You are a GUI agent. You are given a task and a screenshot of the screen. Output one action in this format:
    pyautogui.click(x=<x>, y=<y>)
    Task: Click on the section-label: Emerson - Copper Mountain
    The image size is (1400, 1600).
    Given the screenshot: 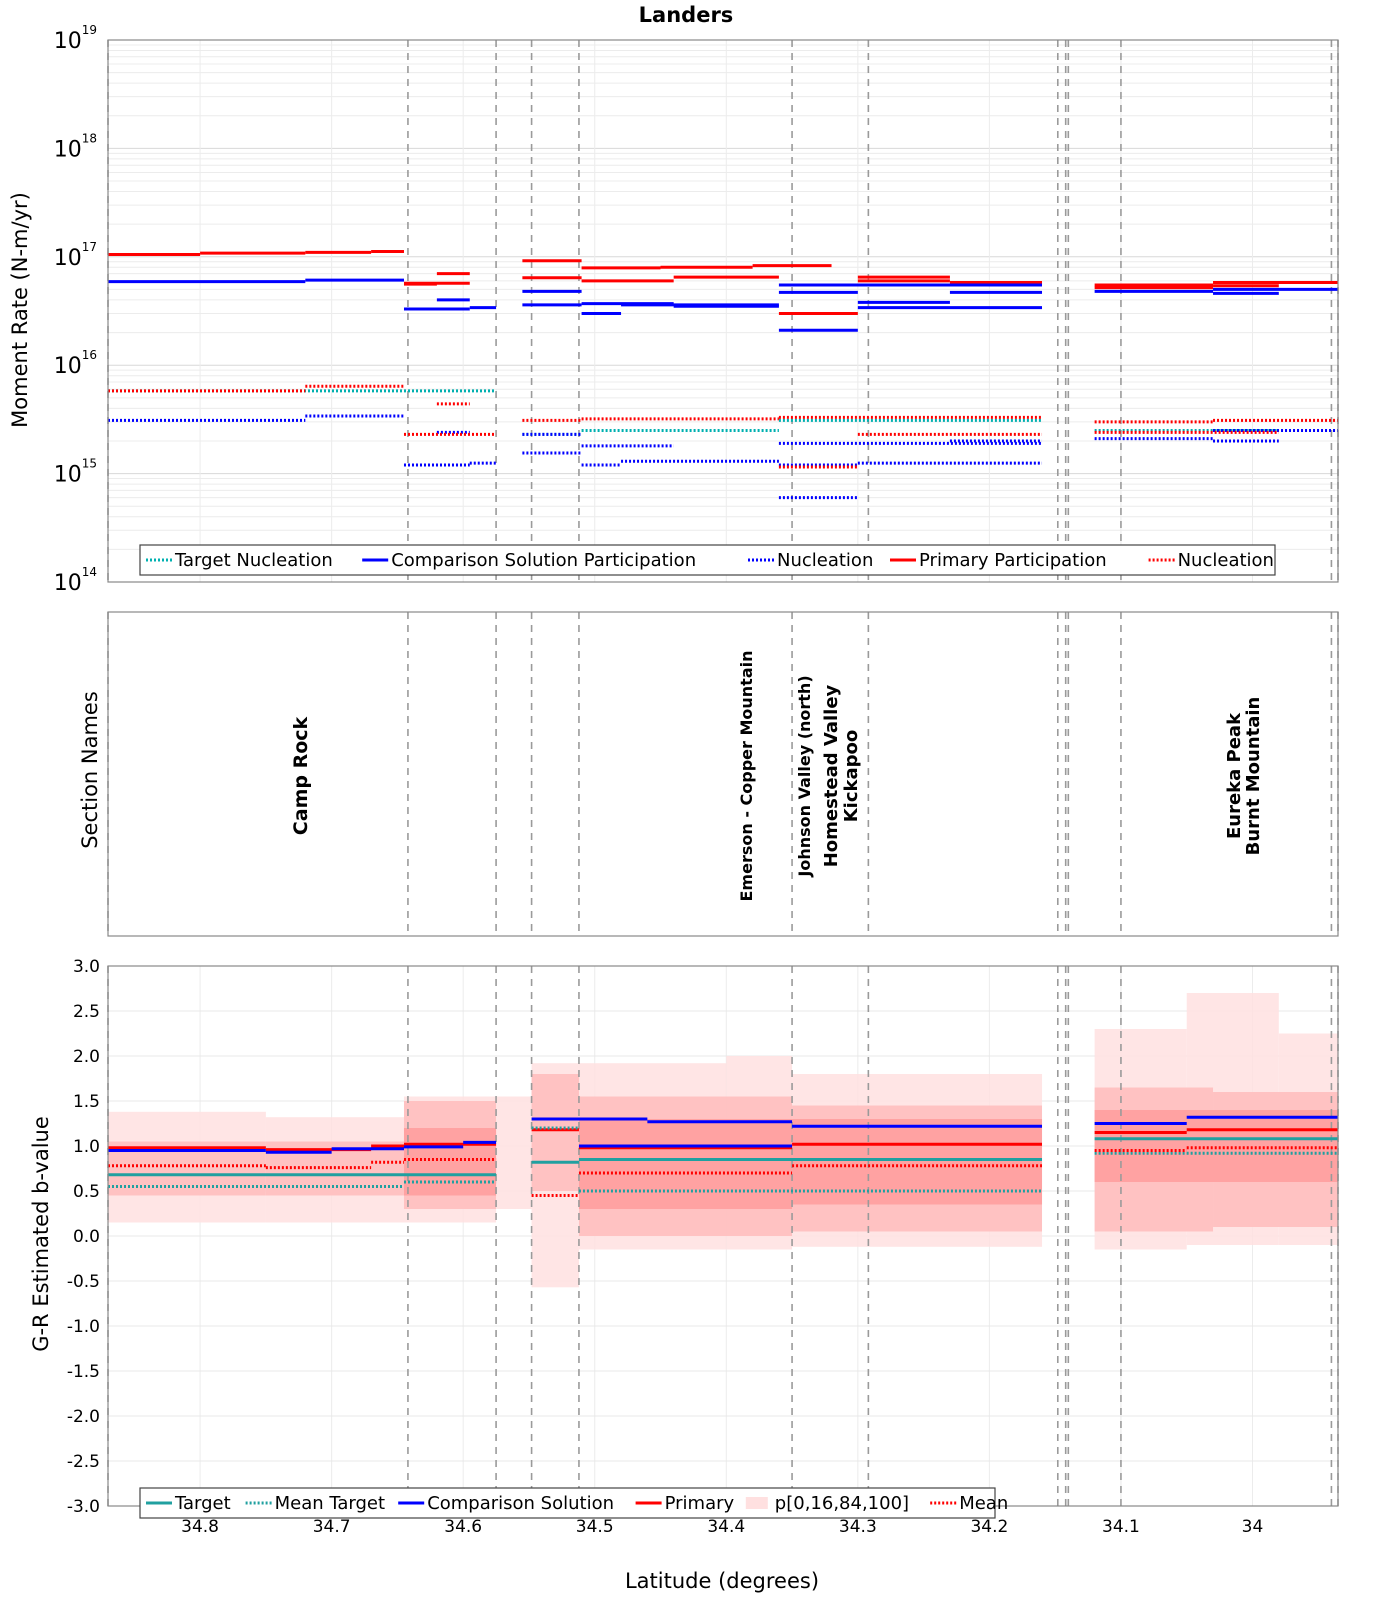 What is the action you would take?
    pyautogui.click(x=746, y=776)
    